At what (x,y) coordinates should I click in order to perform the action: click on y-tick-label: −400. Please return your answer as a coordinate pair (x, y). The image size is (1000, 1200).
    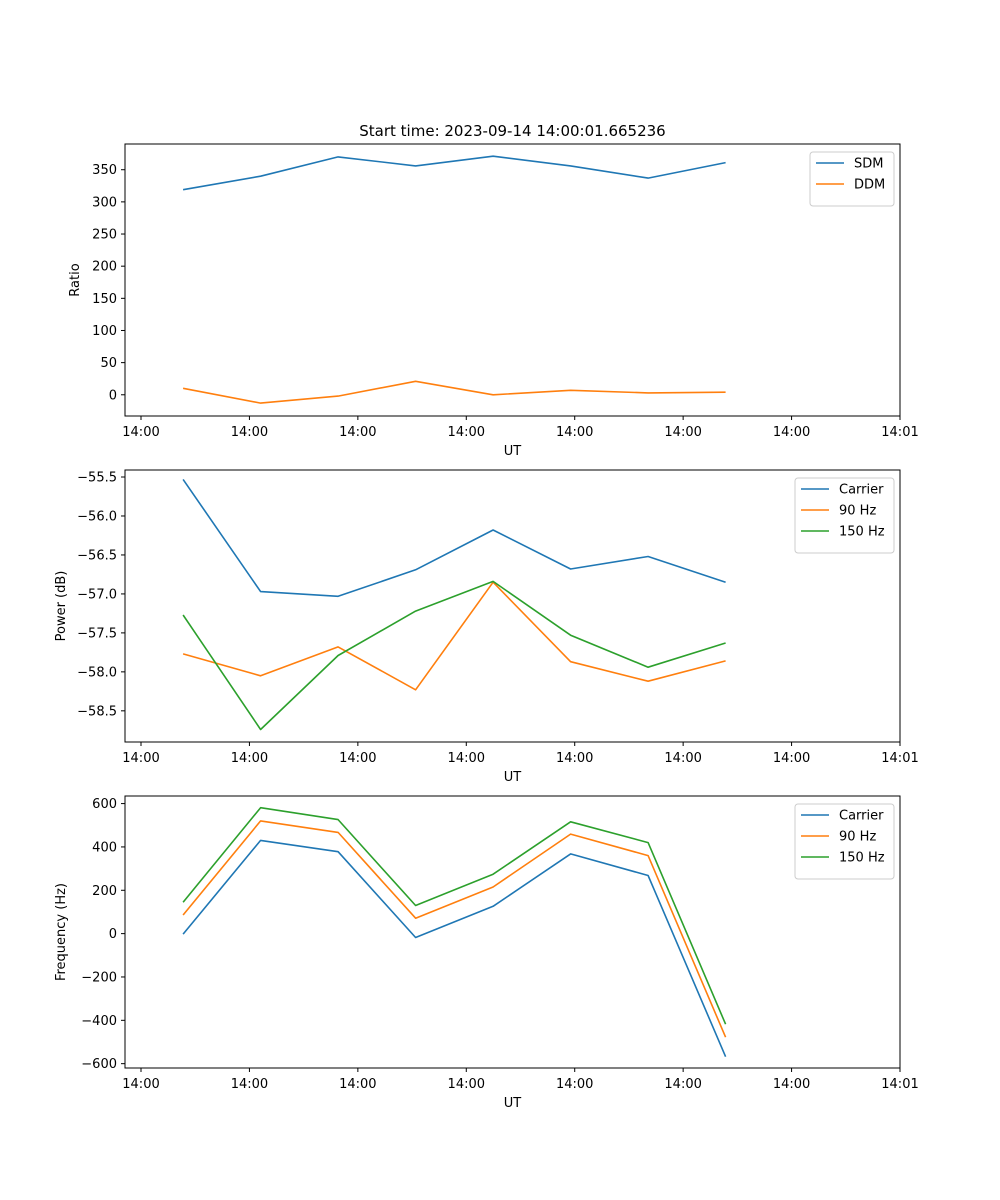
    Looking at the image, I should click on (99, 1021).